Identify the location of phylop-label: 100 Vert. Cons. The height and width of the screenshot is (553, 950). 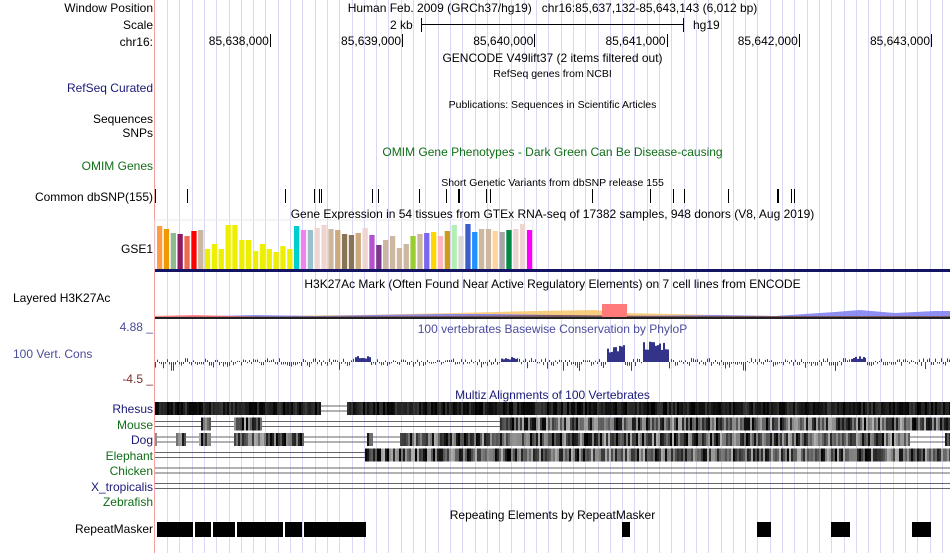
(53, 354).